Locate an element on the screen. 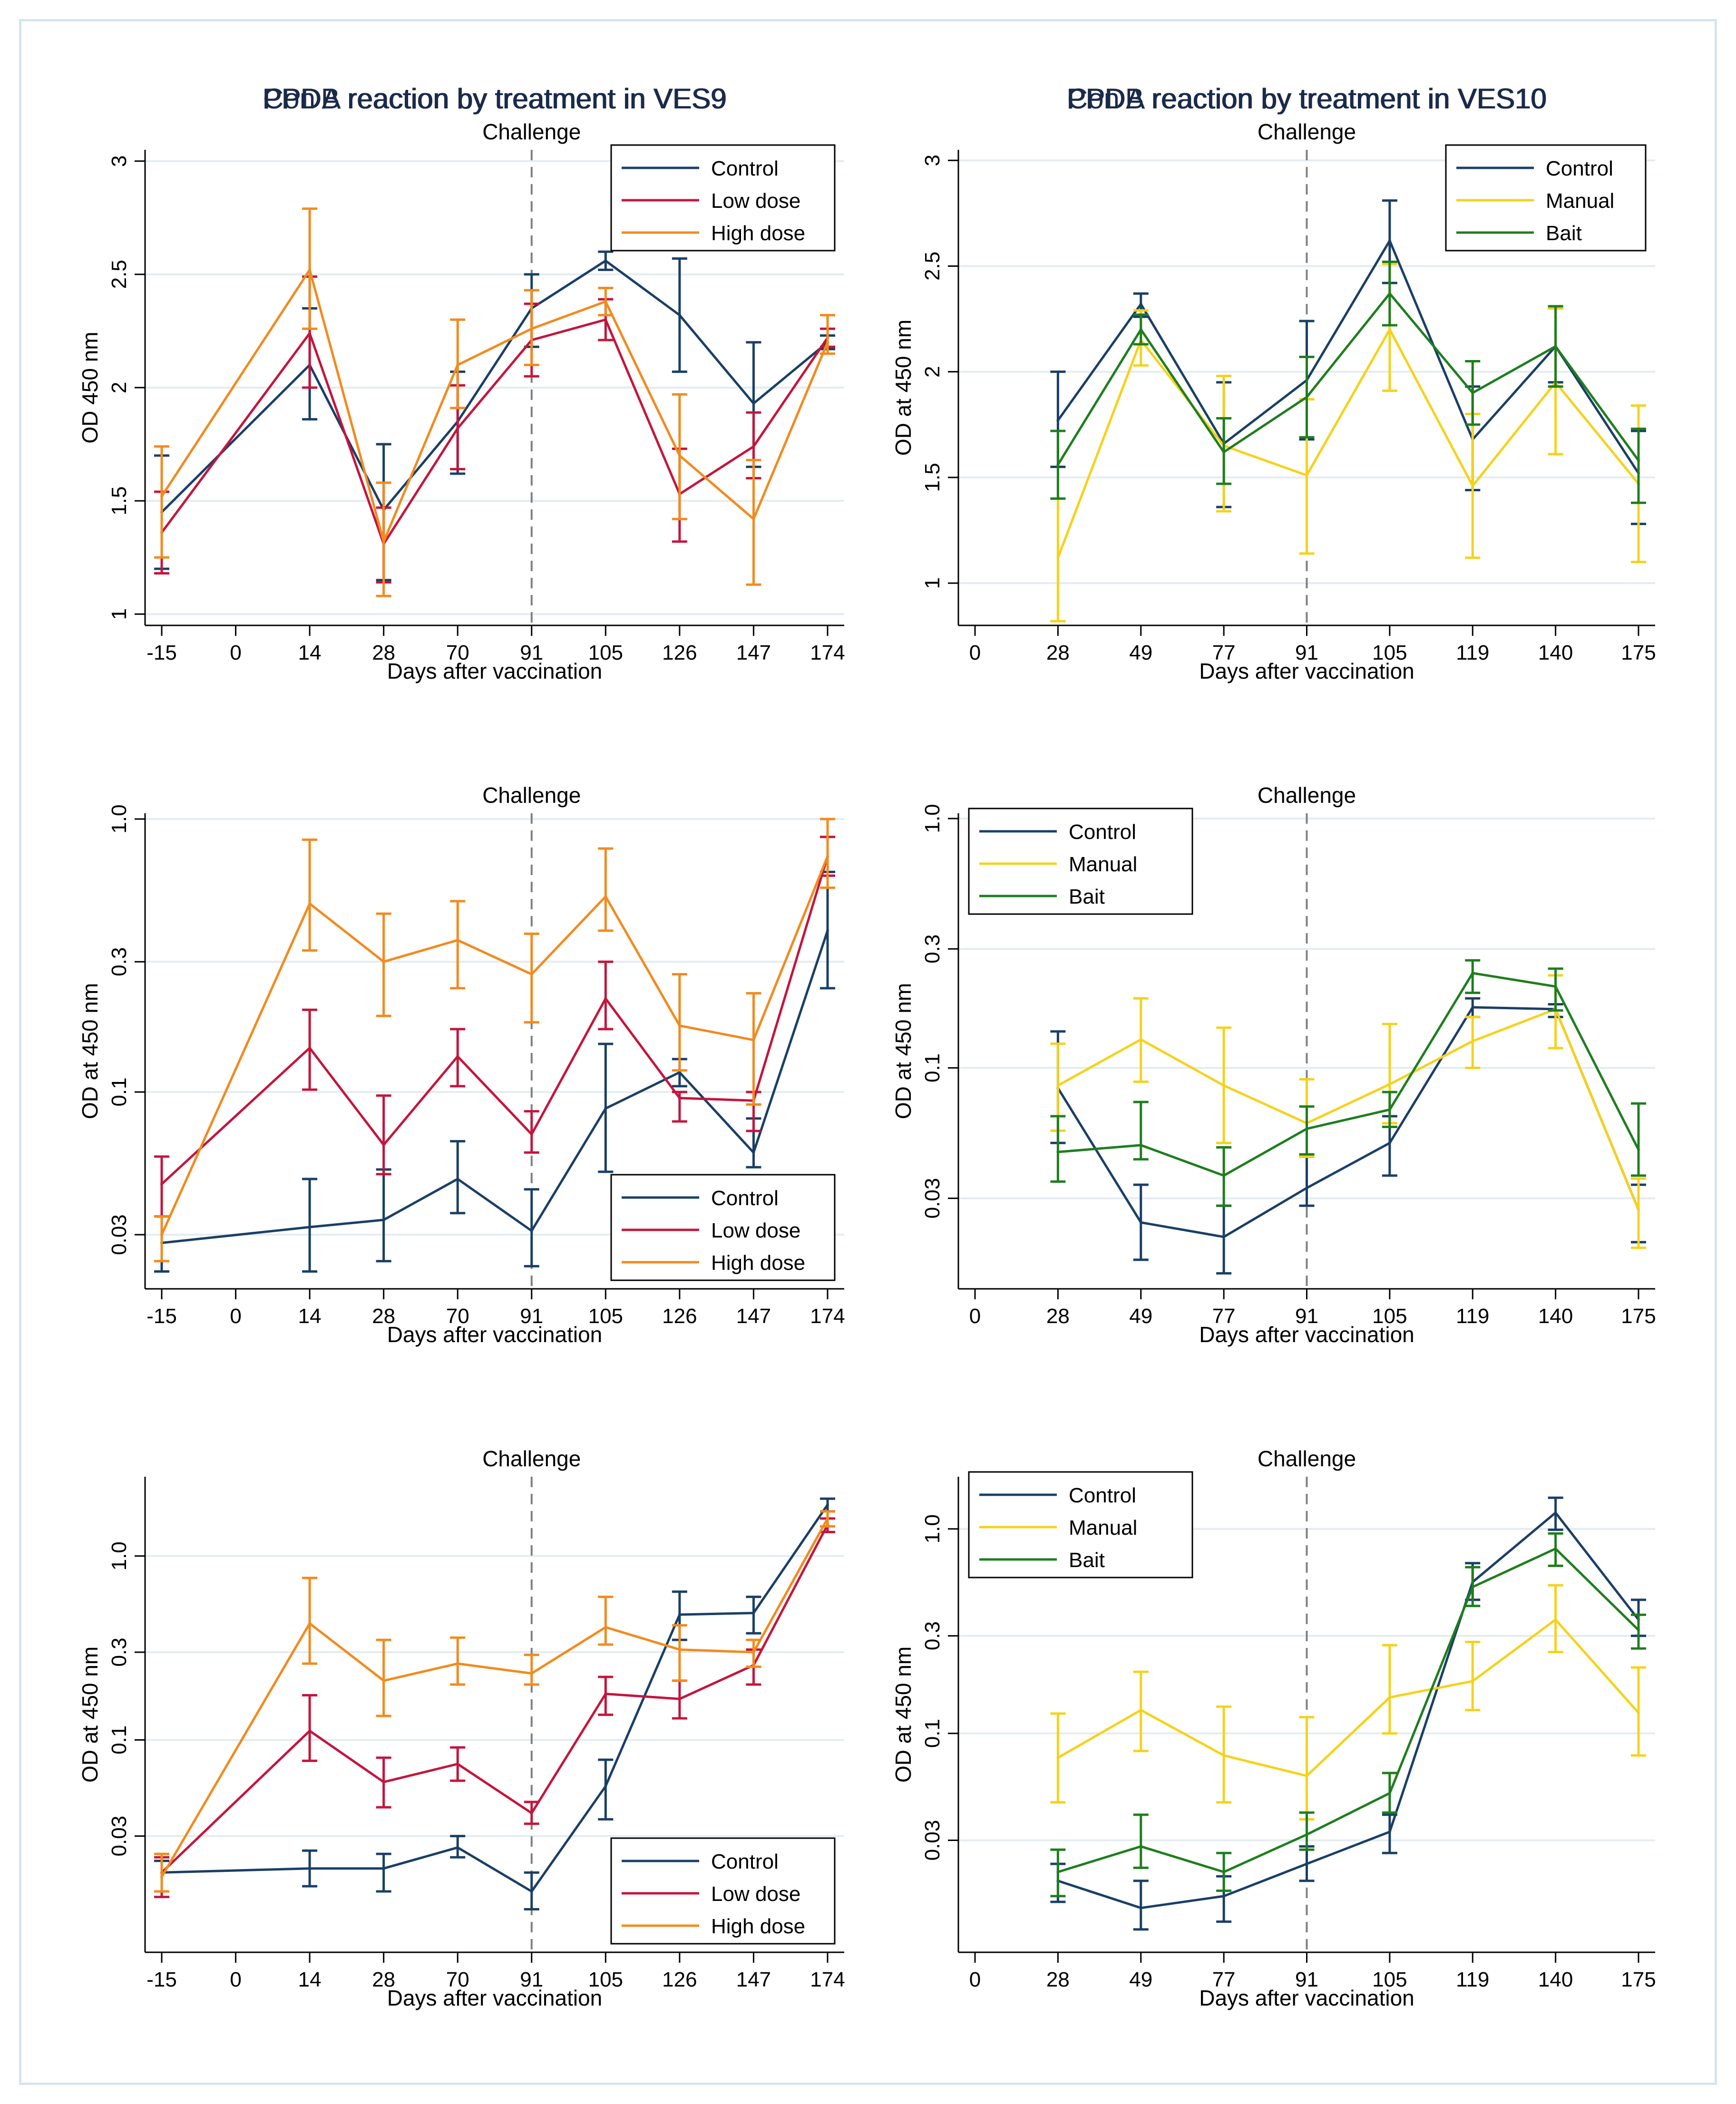 The width and height of the screenshot is (1736, 2104). y-tick-label: 1.5 is located at coordinates (119, 501).